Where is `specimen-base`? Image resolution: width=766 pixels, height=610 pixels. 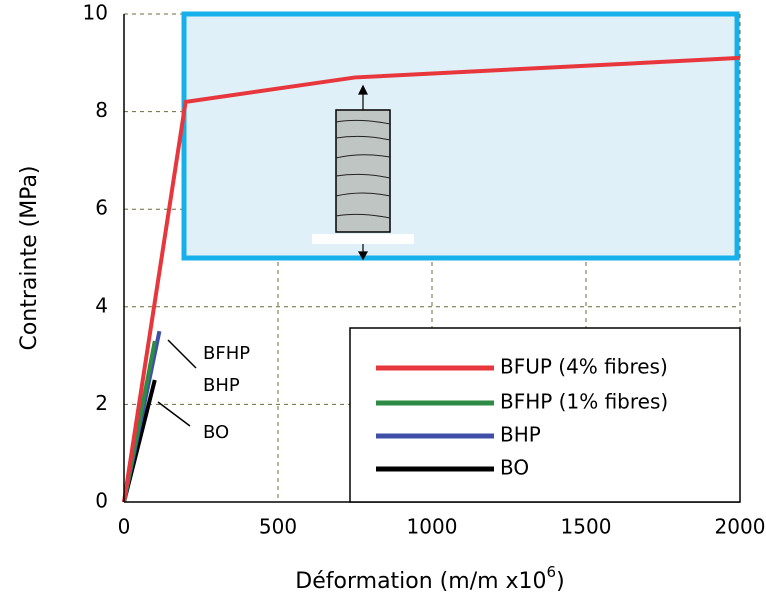
specimen-base is located at coordinates (363, 239).